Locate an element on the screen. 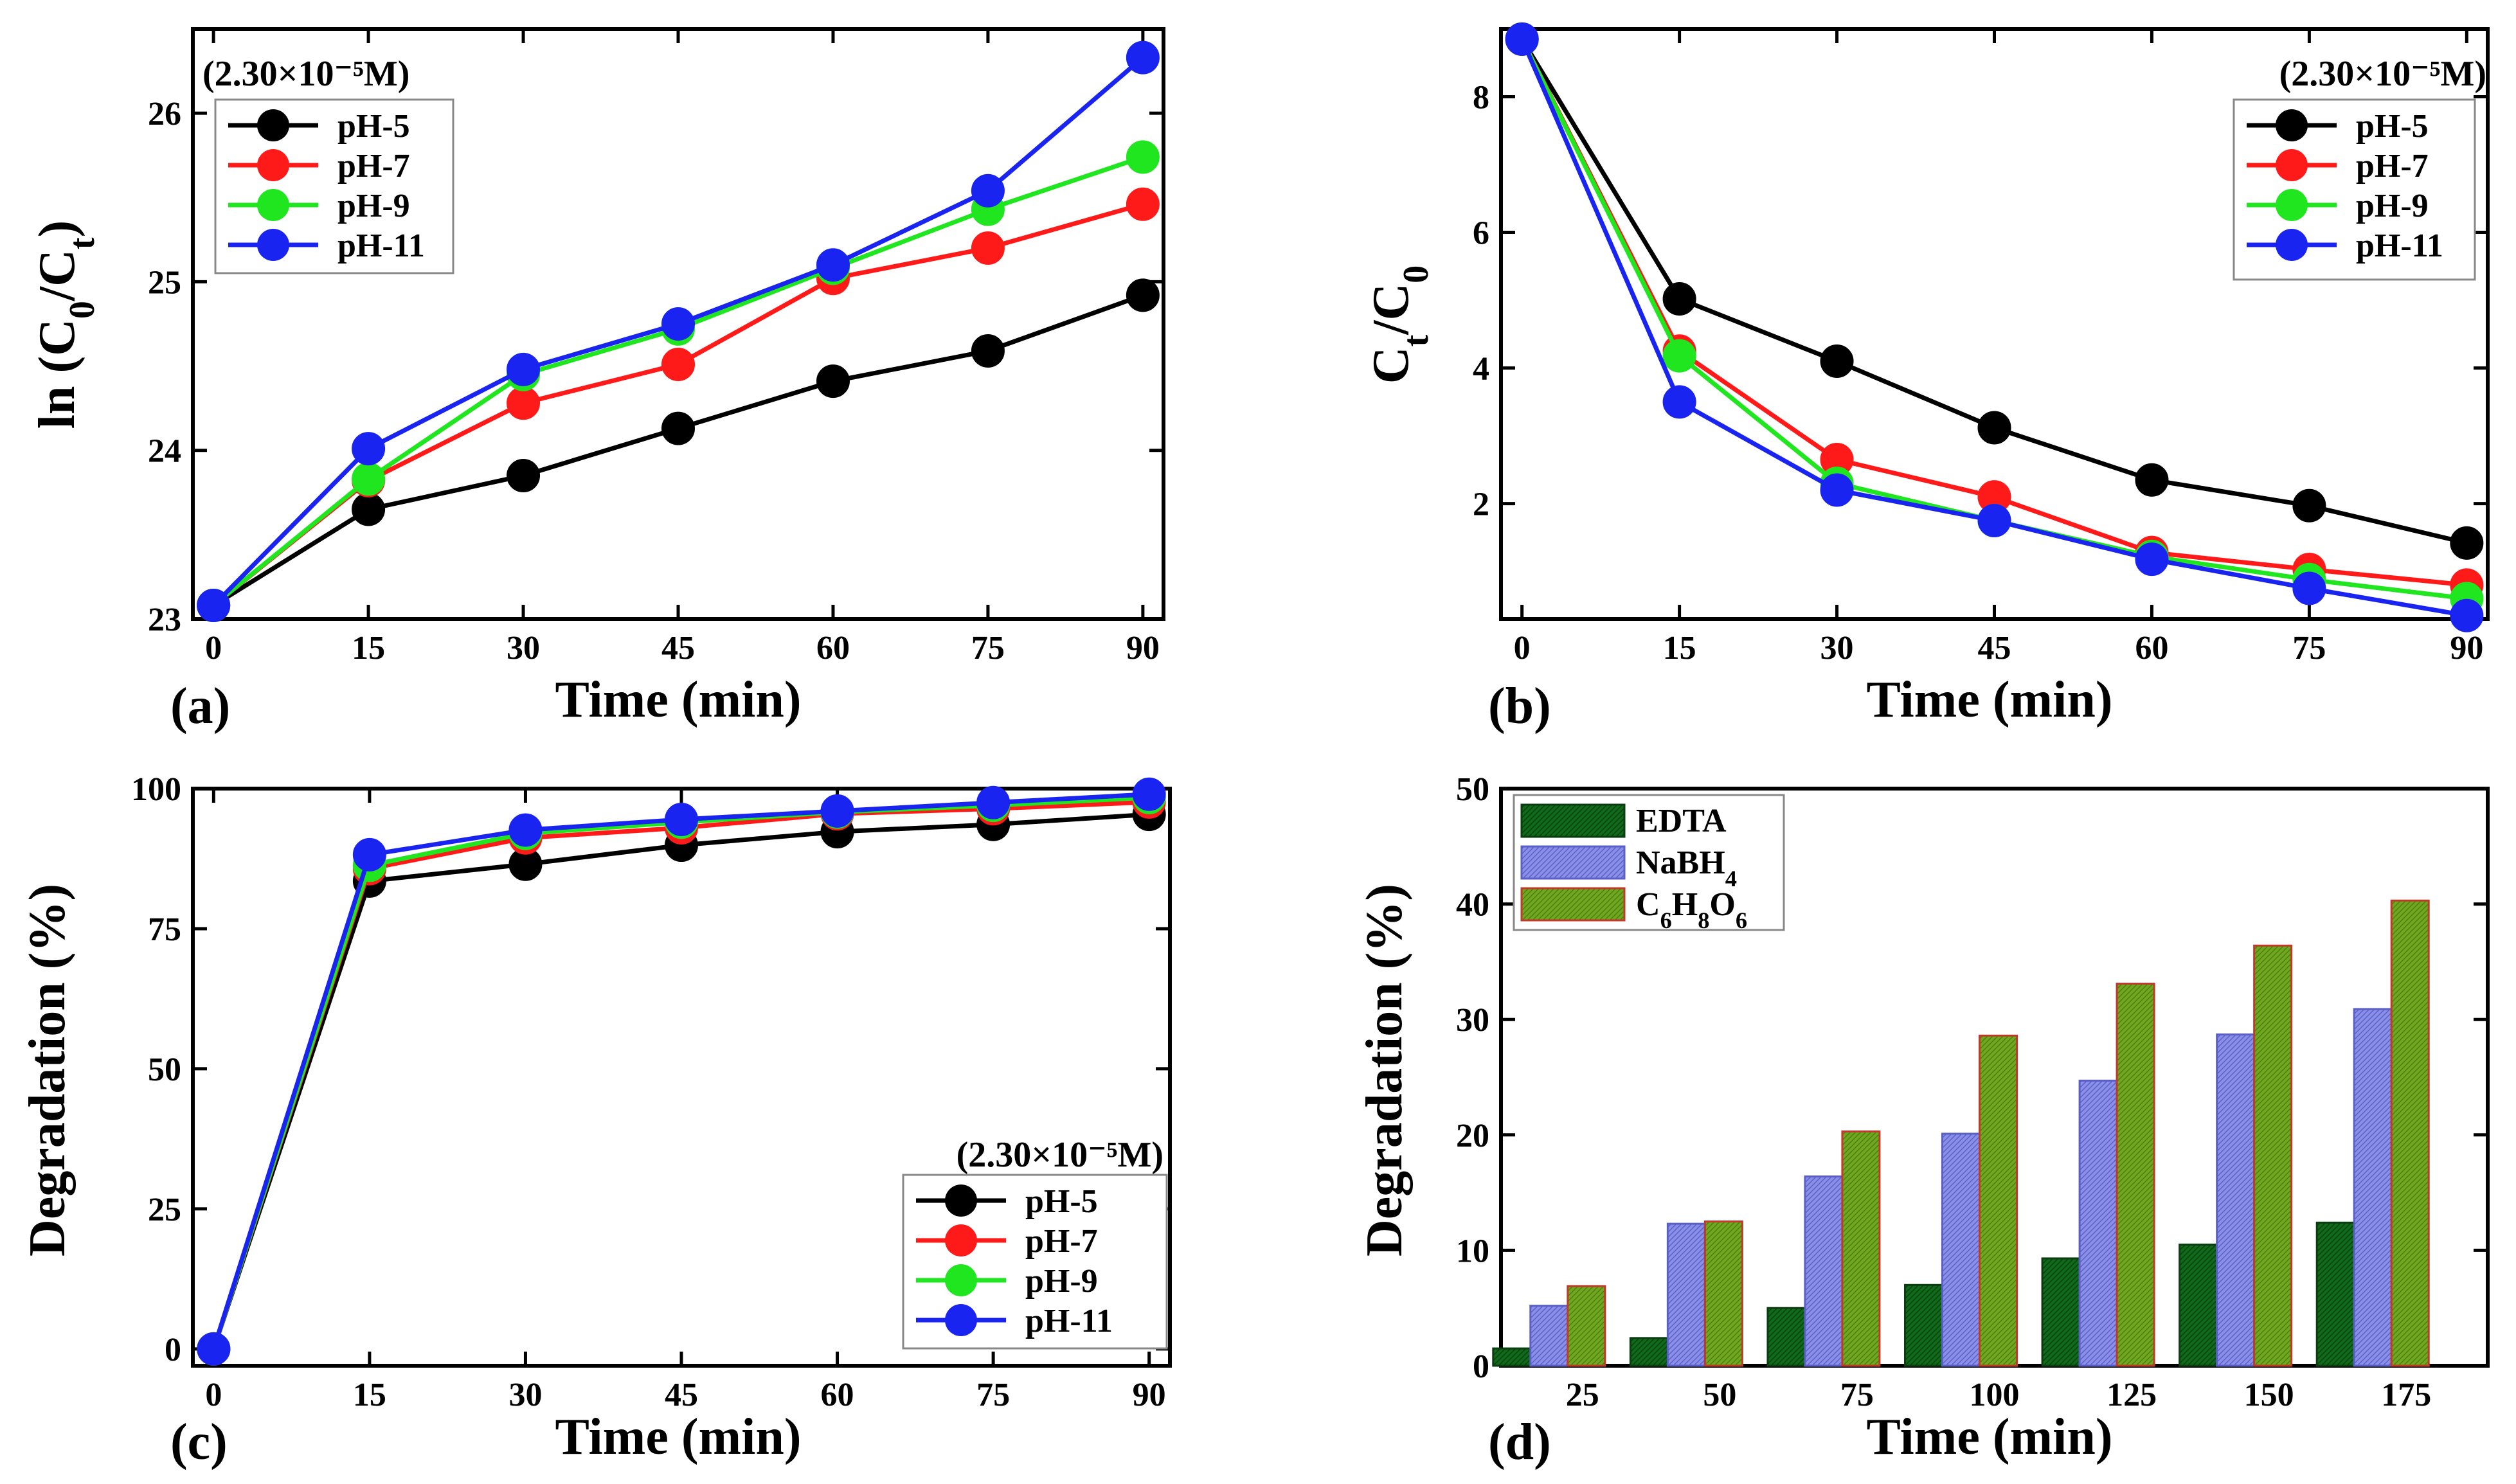 This screenshot has height=1484, width=2516. y-axis-title: Ct/C0 is located at coordinates (1400, 324).